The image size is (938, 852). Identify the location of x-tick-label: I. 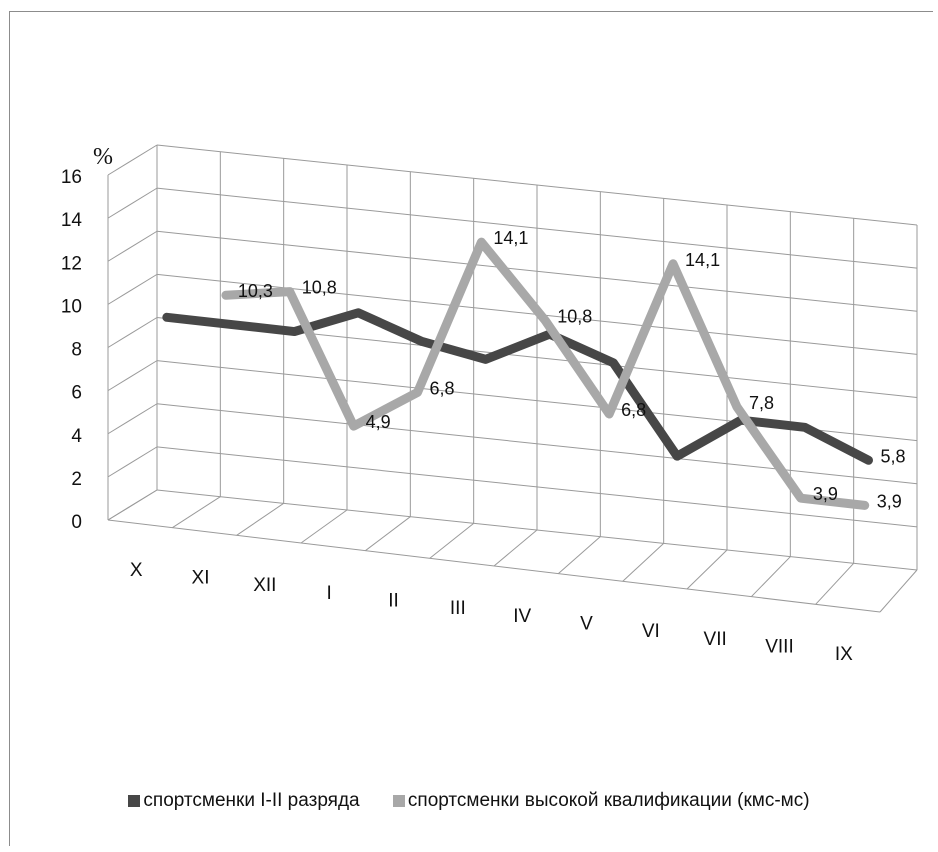
(329, 593).